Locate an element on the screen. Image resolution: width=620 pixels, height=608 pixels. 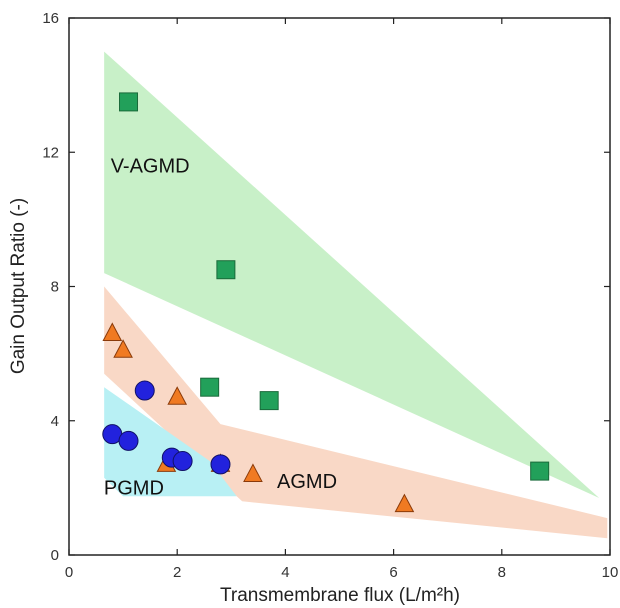
x-axis-title: Transmembrane flux (L/m²h) is located at coordinates (340, 595).